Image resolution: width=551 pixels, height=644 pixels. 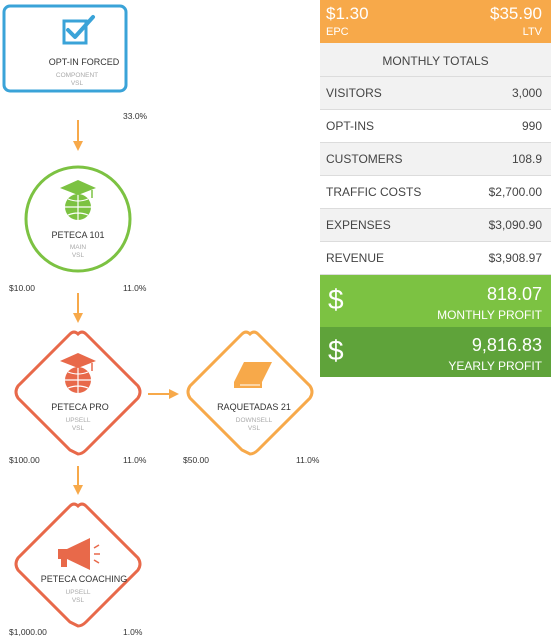 I want to click on monthly-totals-title: MONTHLY TOTALS, so click(x=435, y=61).